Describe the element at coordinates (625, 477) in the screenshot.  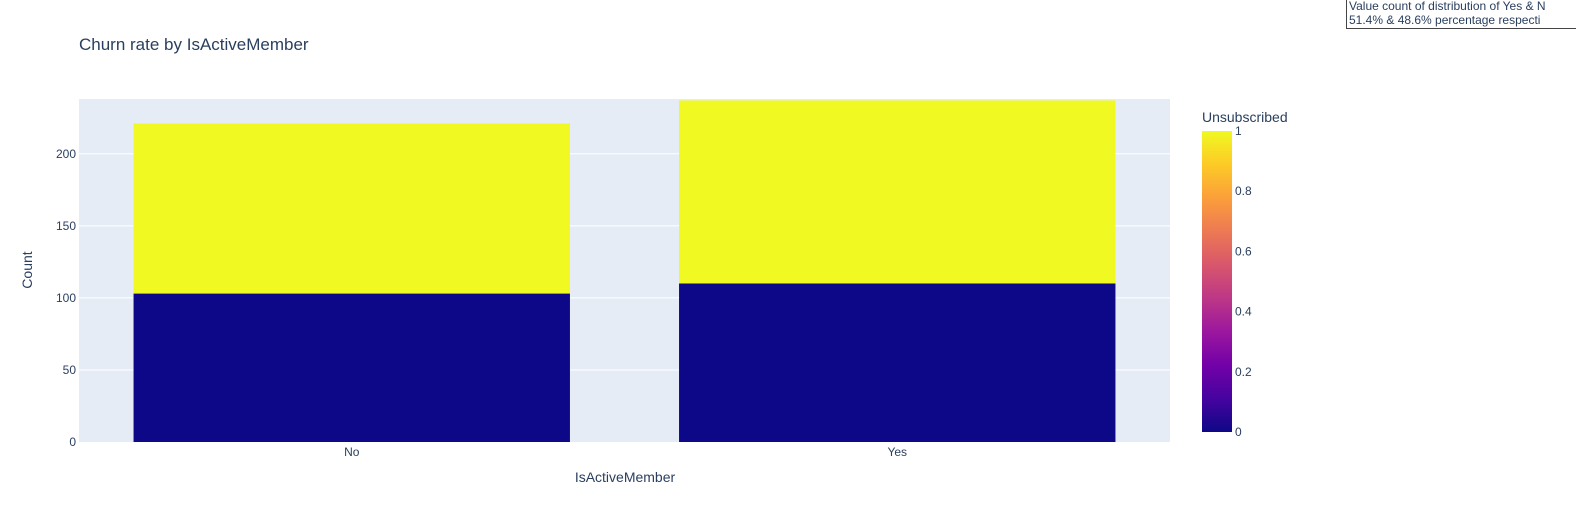
I see `x-axis-title: IsActiveMember` at that location.